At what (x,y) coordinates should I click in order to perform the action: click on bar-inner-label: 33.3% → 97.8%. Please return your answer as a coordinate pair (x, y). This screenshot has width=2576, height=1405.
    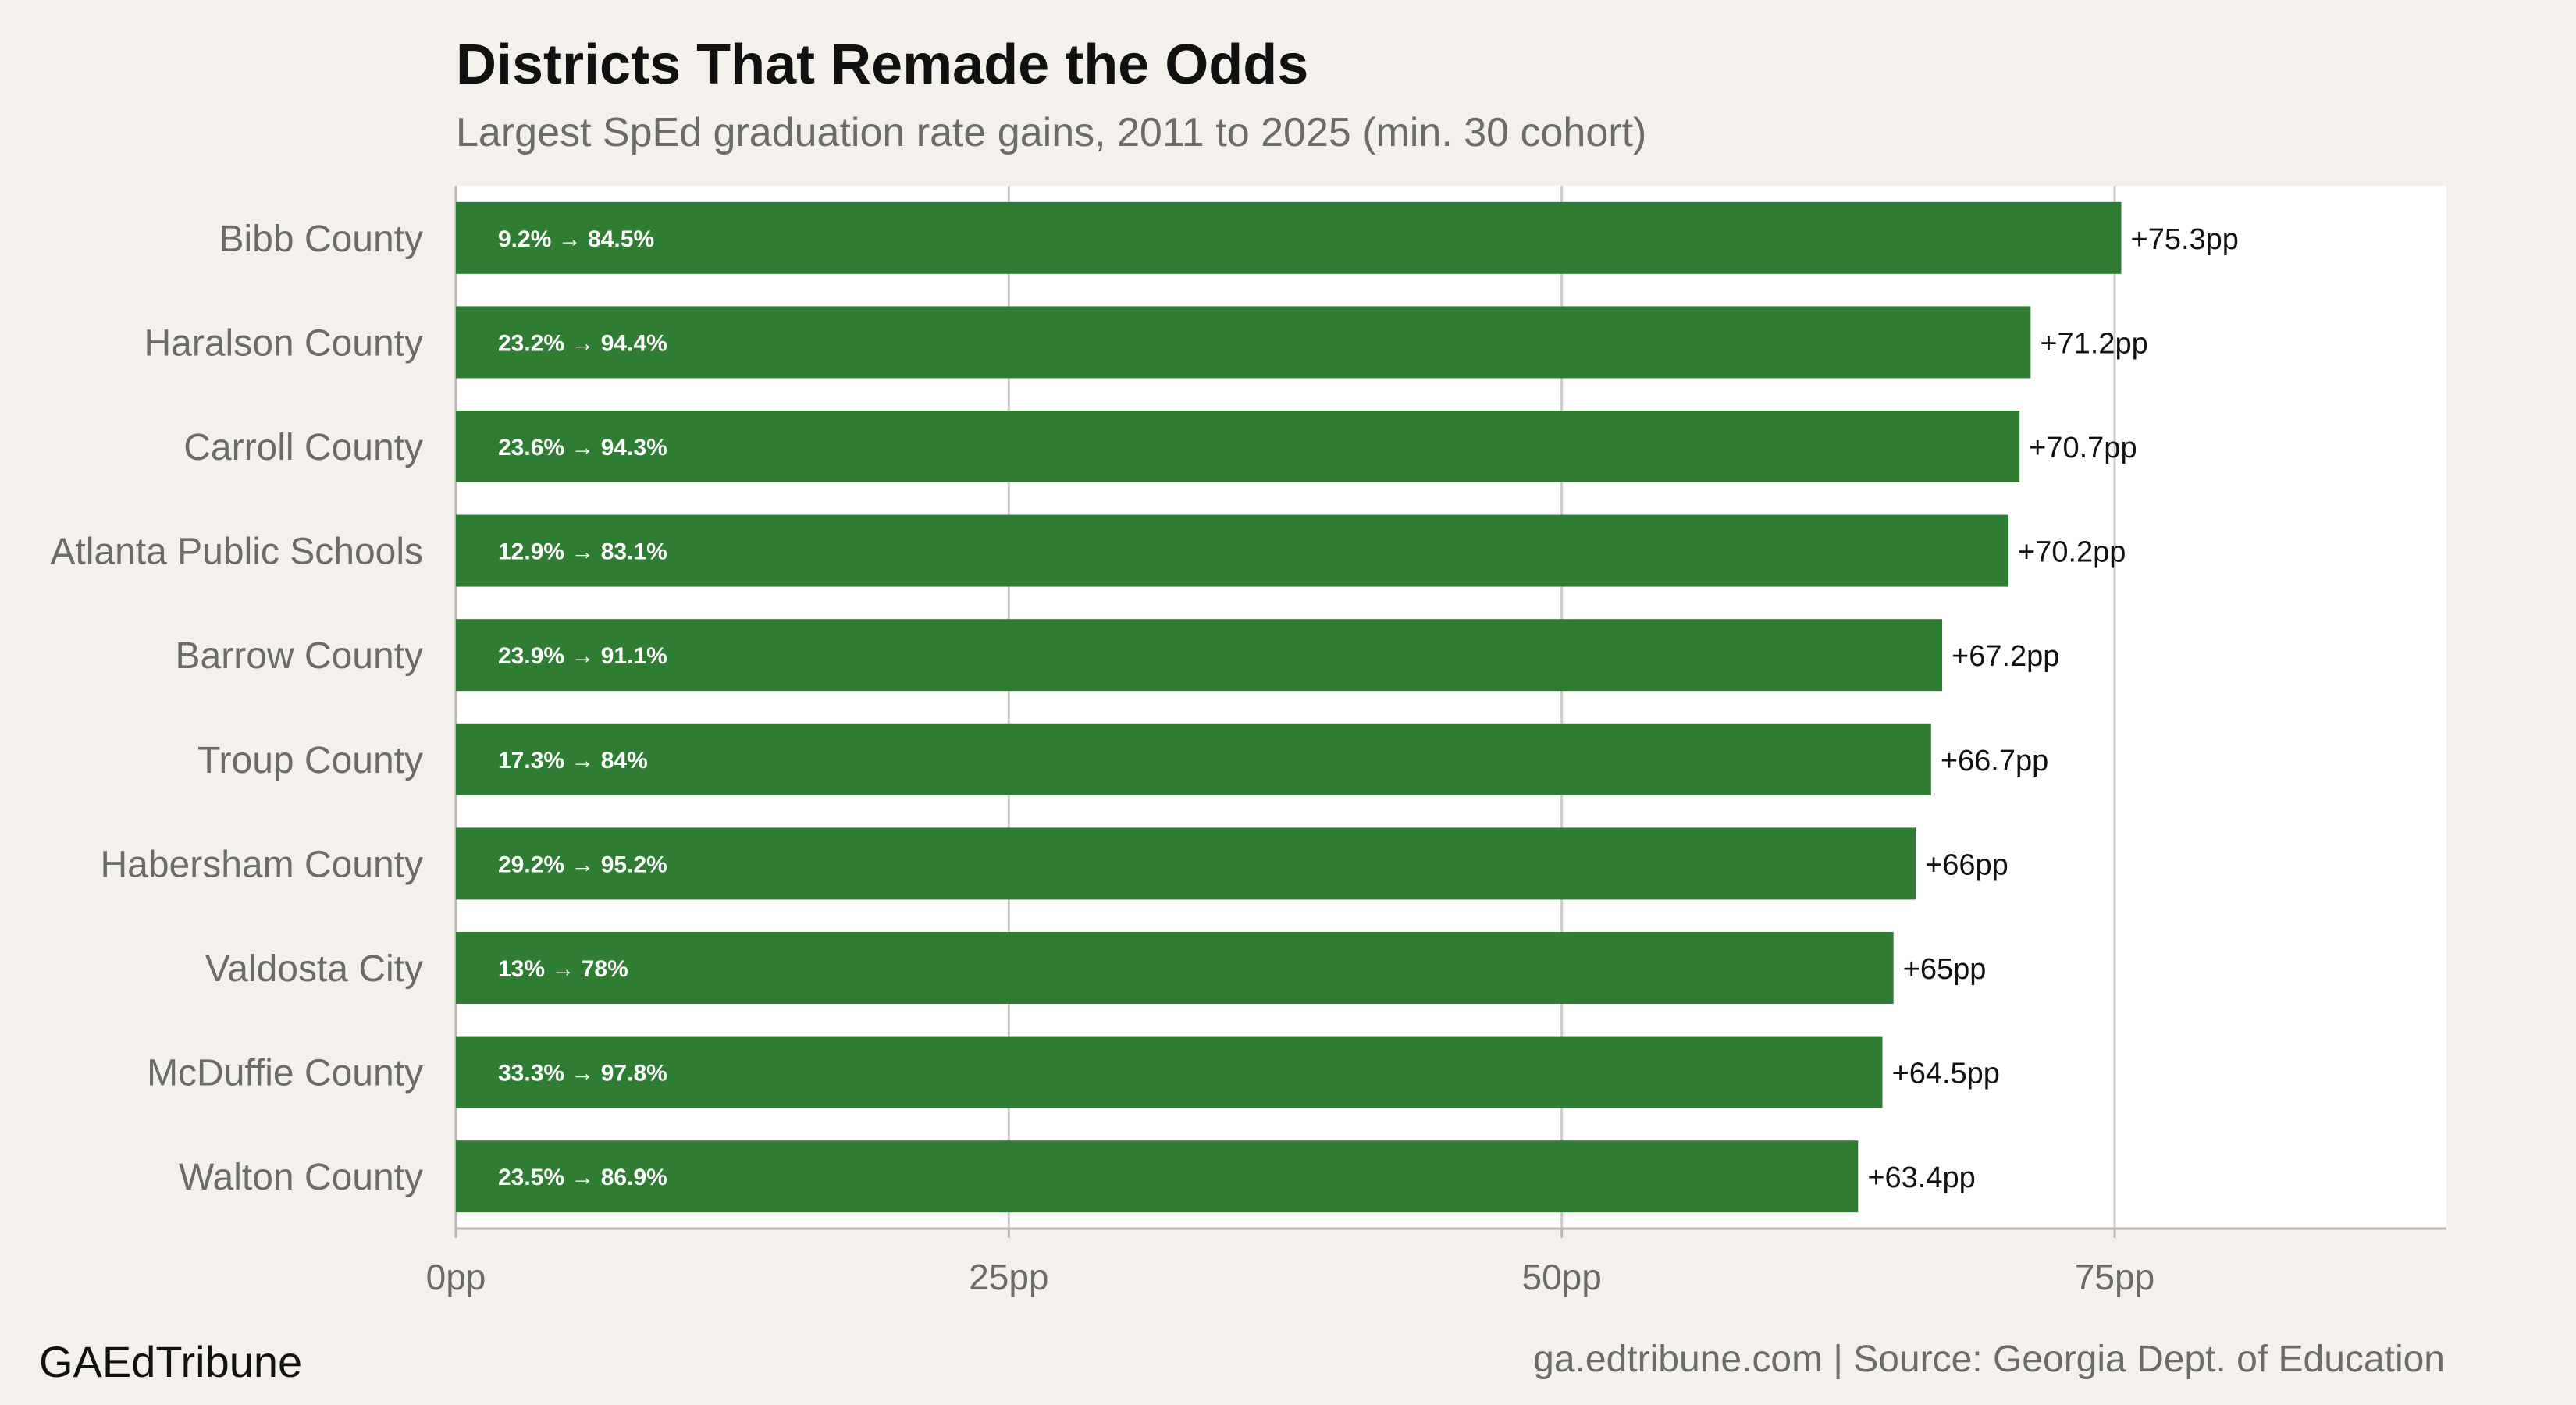
    Looking at the image, I should click on (582, 1074).